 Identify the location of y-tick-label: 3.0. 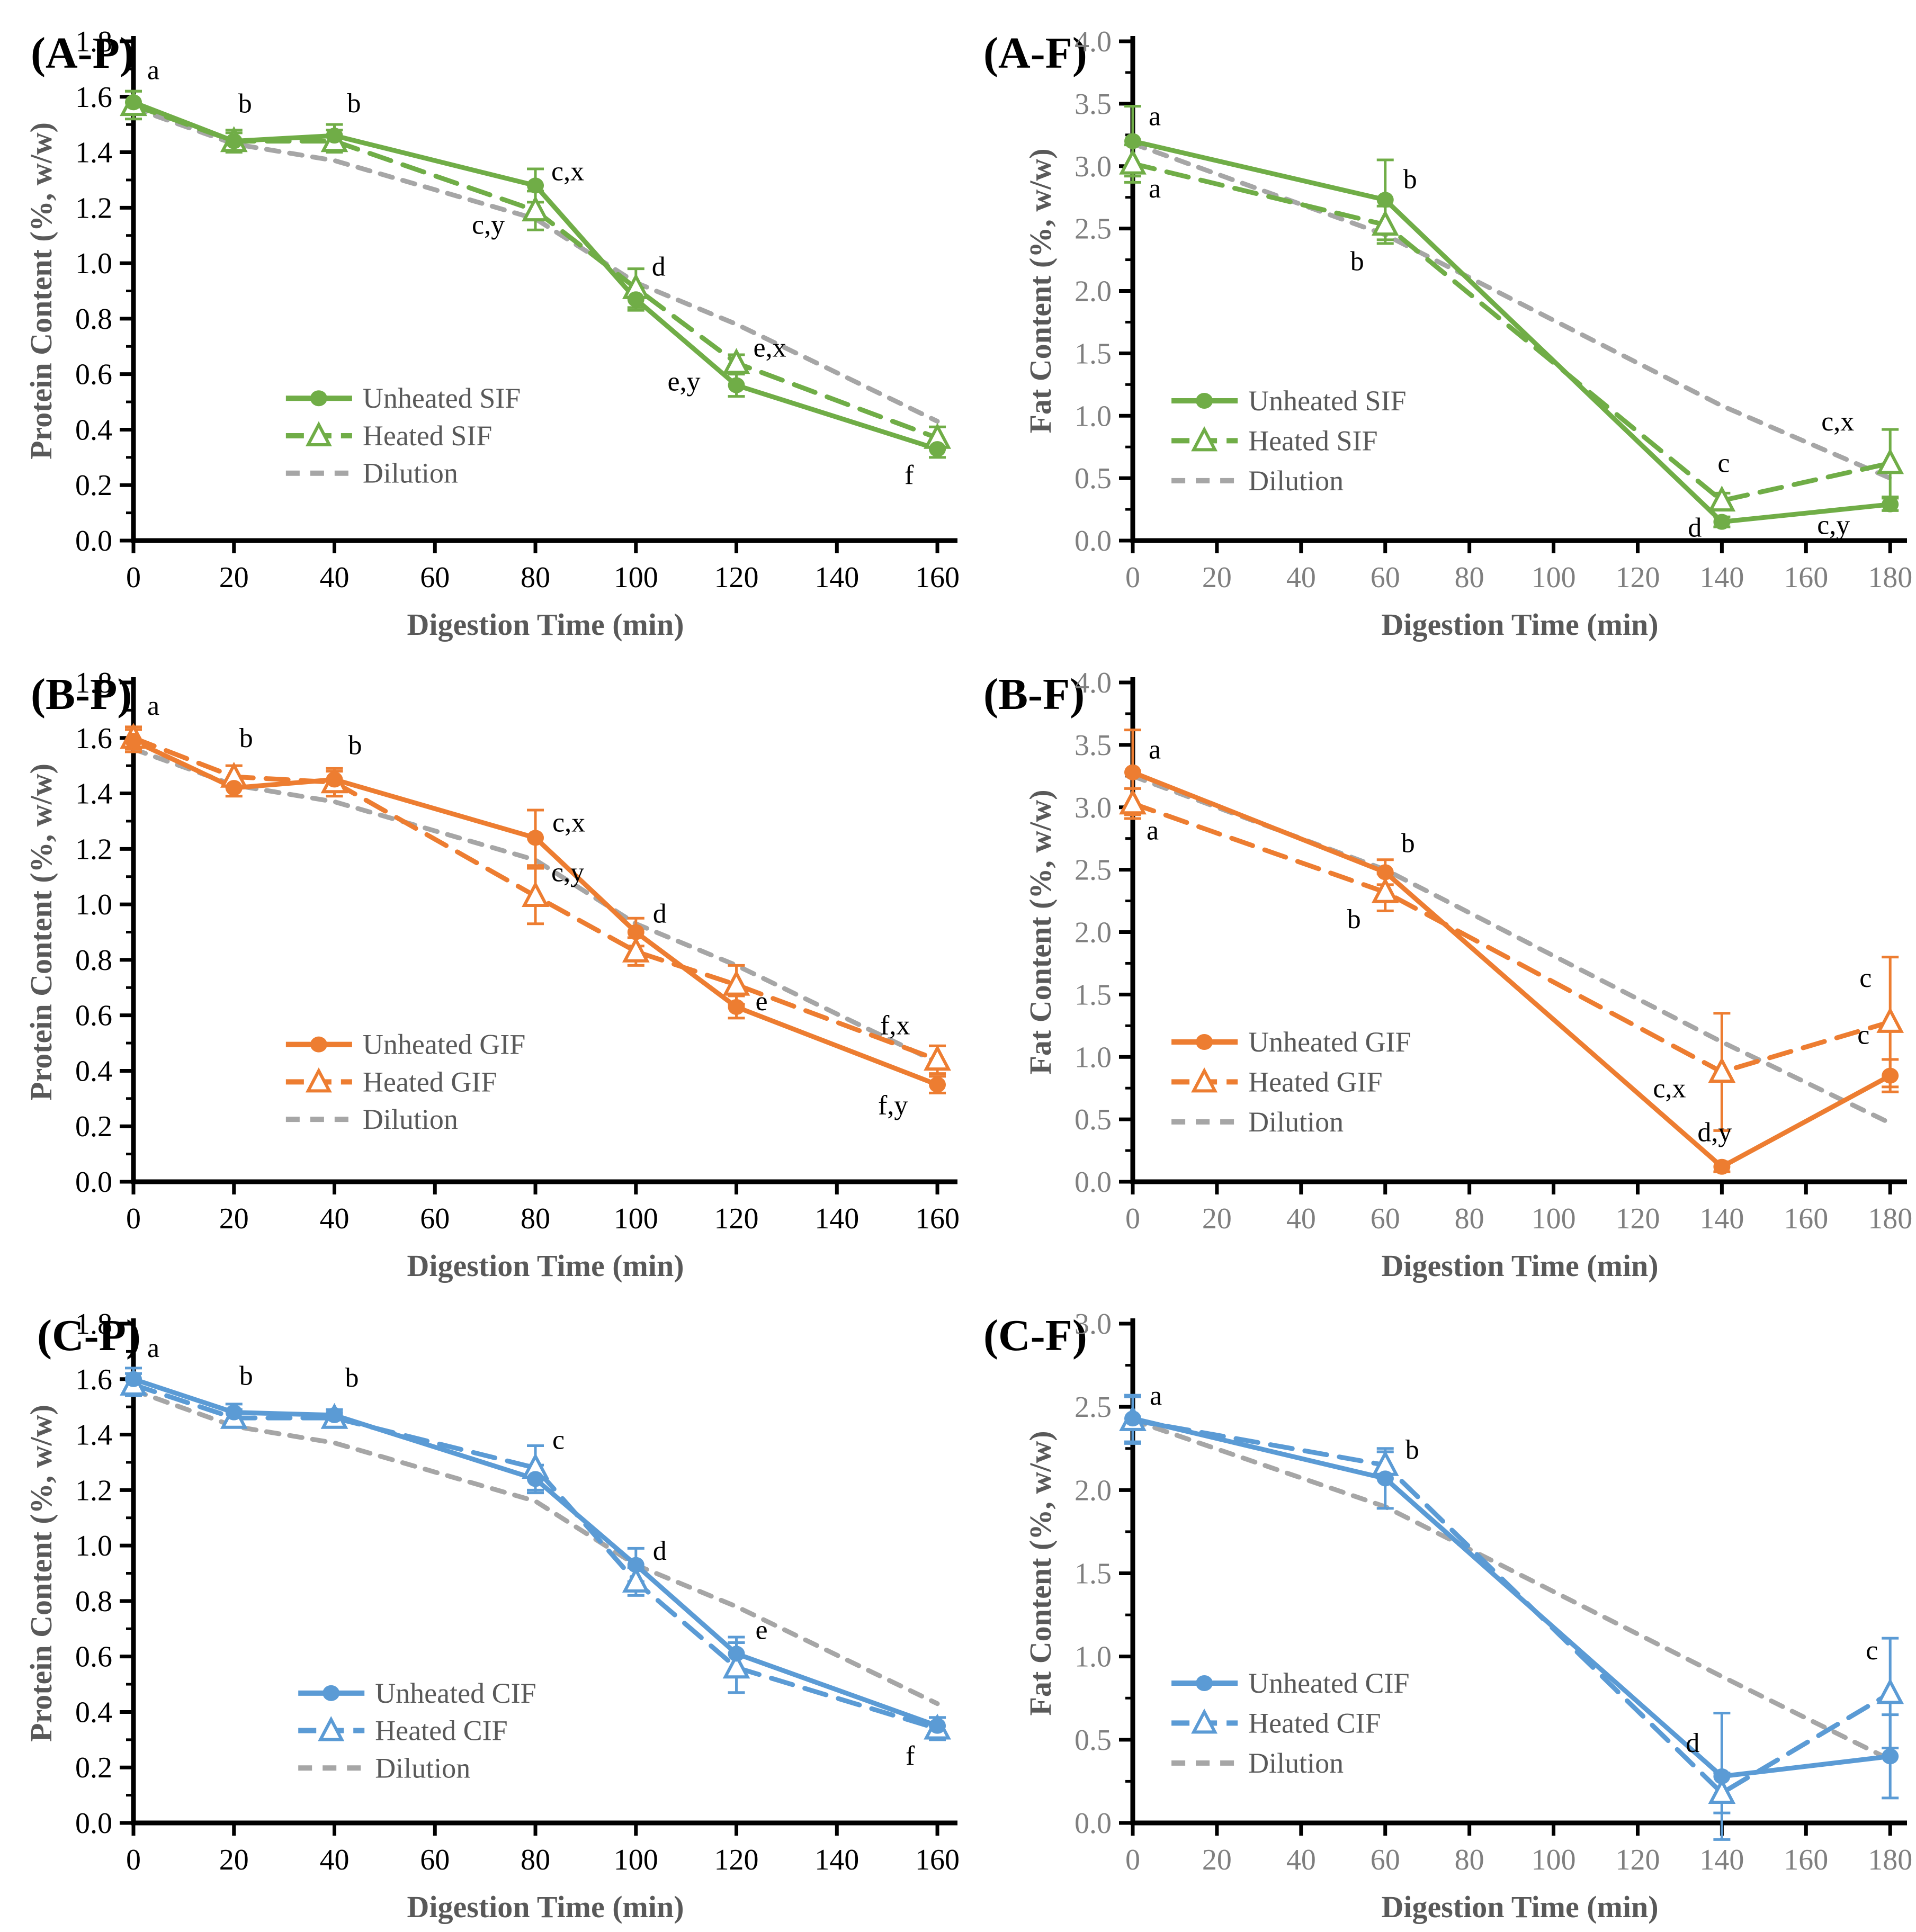
(1093, 808).